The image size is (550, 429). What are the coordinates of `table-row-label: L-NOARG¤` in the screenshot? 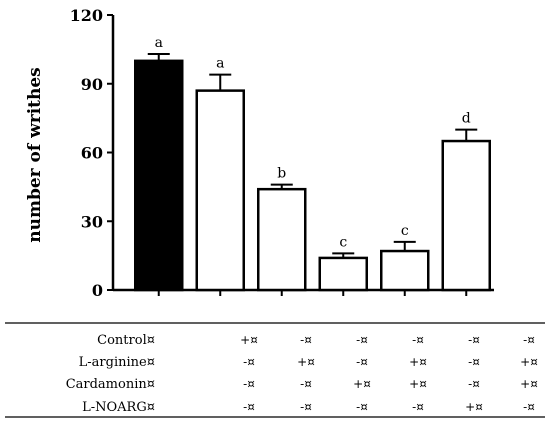 It's located at (118, 407).